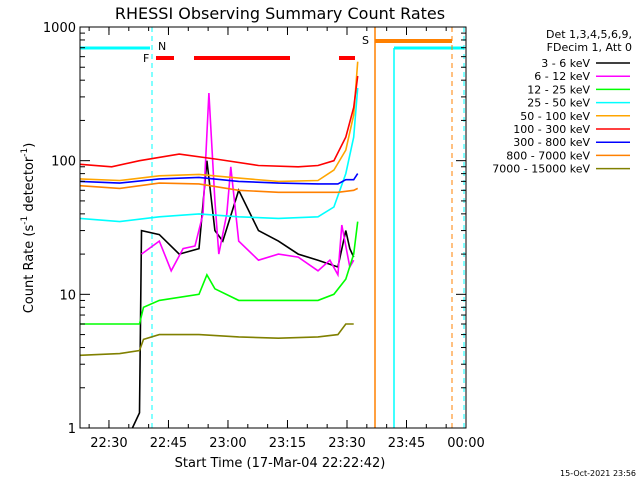 The width and height of the screenshot is (640, 480). I want to click on x-tick-label-7: 00:00, so click(465, 443).